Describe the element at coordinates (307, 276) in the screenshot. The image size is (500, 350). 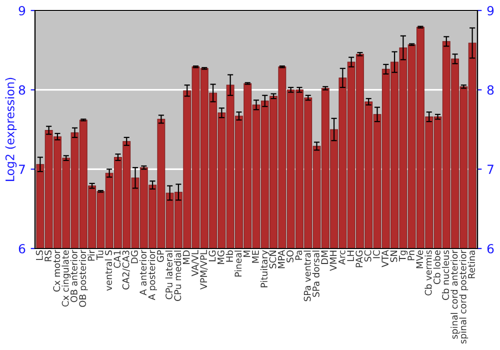
I see `x-tick-label: SPa ventral` at that location.